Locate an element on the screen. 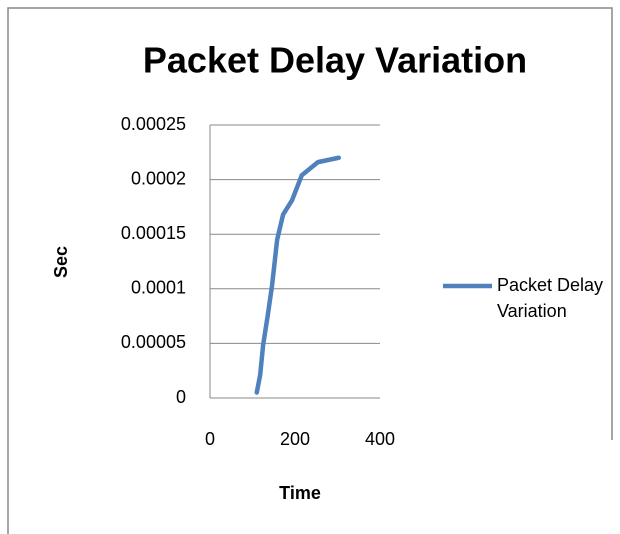 This screenshot has height=534, width=620. y-tick-label: 0.0001 is located at coordinates (158, 288).